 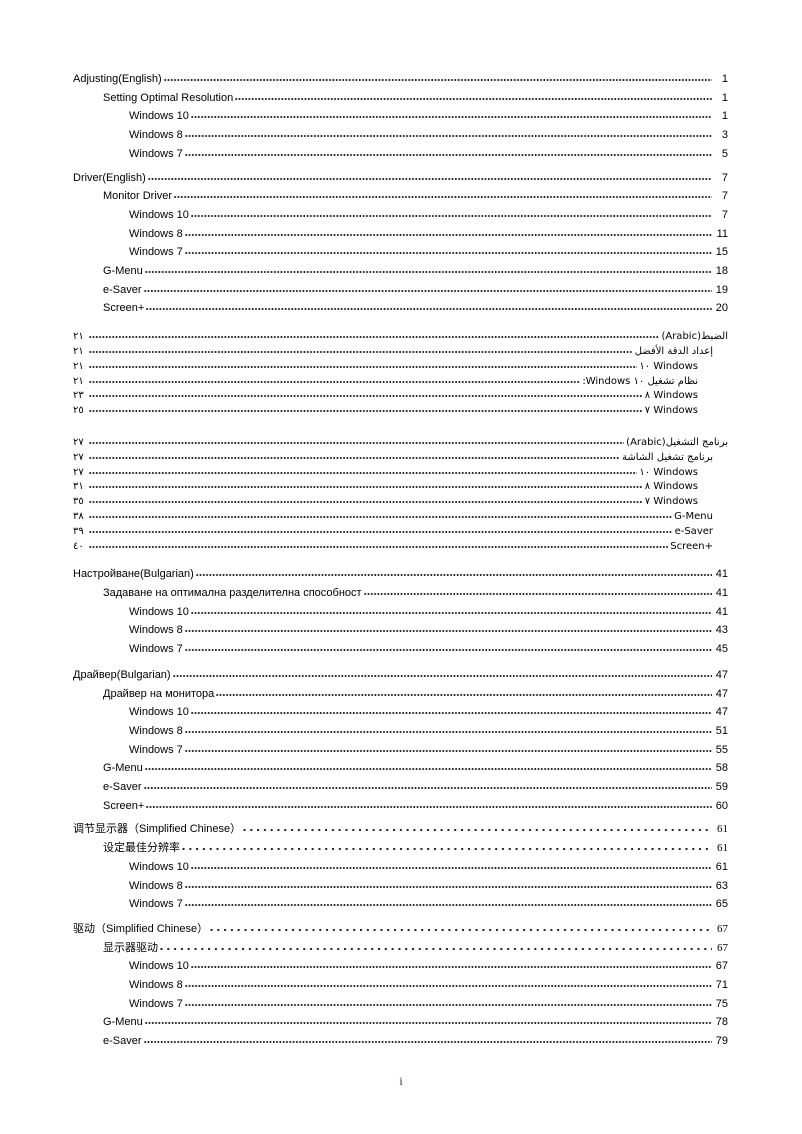 I want to click on toc-entry: Windows 10 1, so click(x=400, y=116).